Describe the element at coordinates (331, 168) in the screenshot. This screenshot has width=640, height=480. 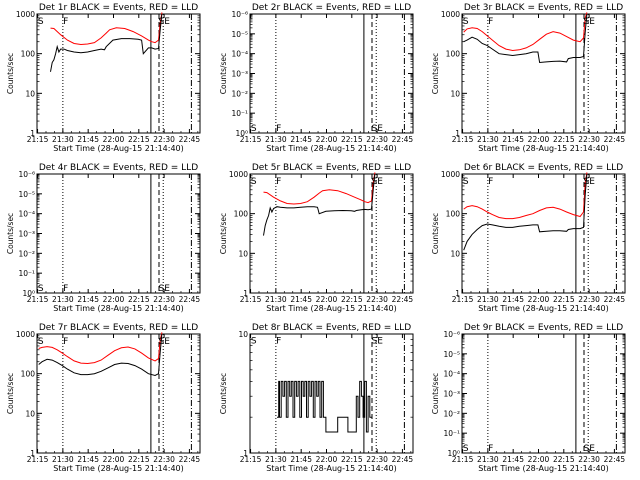
I see `plot-title: Det 5r BLACK = Events, RED = LLD` at that location.